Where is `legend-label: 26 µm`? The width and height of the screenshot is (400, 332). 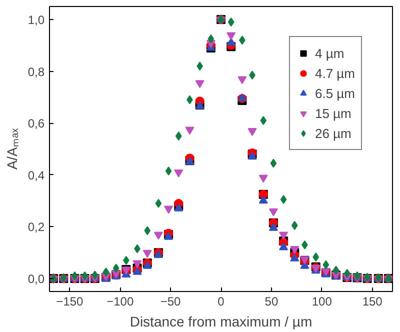 legend-label: 26 µm is located at coordinates (333, 133).